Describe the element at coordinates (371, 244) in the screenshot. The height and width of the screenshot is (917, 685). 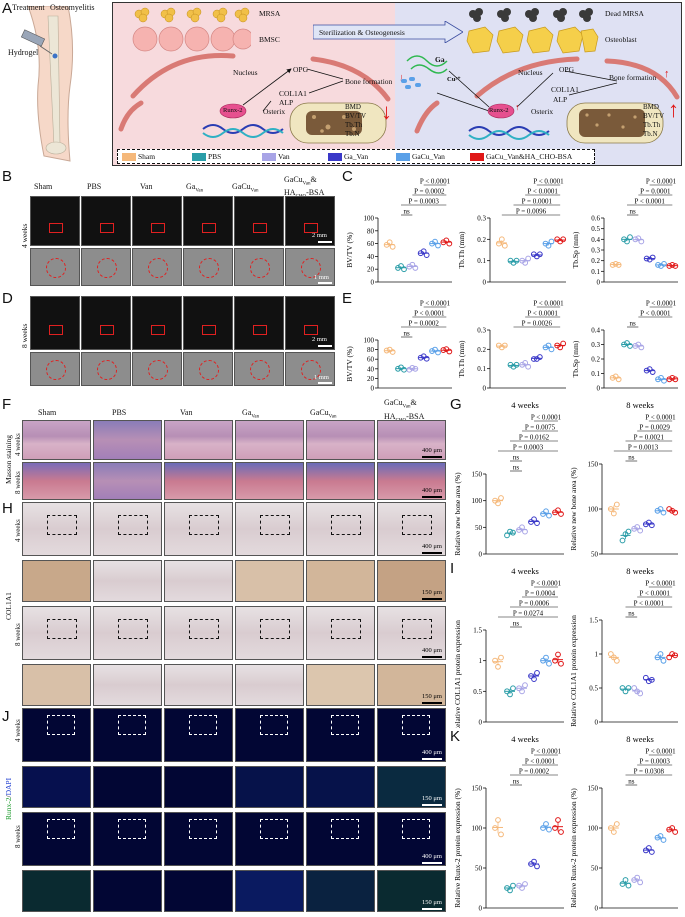
I see `y-tick-label: 60` at that location.